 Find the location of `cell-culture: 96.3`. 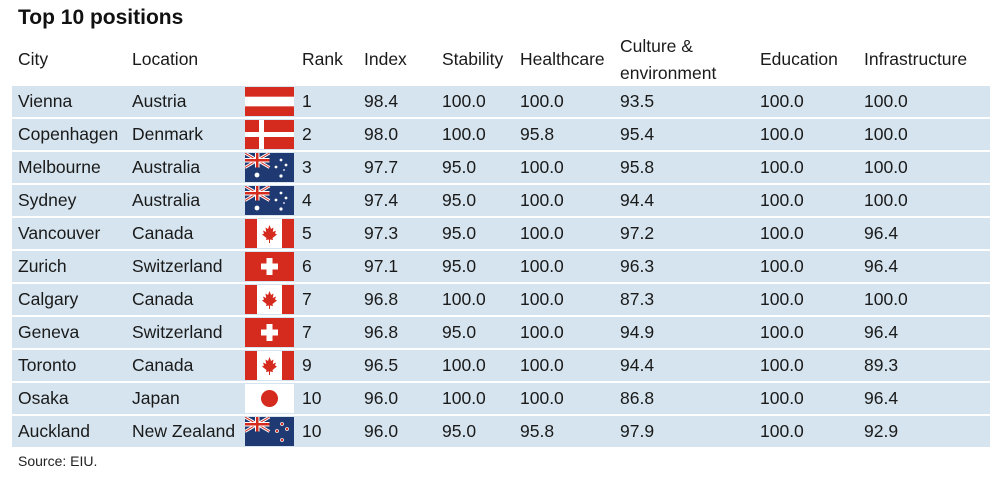

cell-culture: 96.3 is located at coordinates (637, 266).